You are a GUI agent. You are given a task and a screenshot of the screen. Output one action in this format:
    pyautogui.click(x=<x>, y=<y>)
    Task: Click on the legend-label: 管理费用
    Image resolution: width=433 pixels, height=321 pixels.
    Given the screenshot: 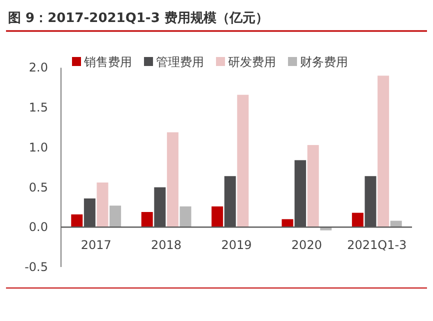 What is the action you would take?
    pyautogui.click(x=180, y=62)
    